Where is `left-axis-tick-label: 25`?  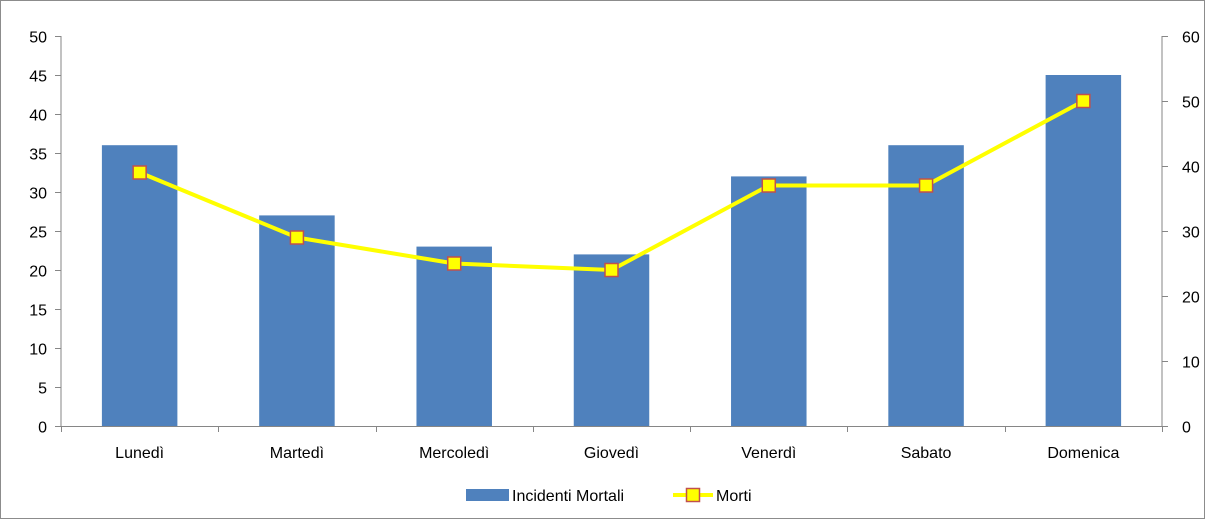 left-axis-tick-label: 25 is located at coordinates (38, 233).